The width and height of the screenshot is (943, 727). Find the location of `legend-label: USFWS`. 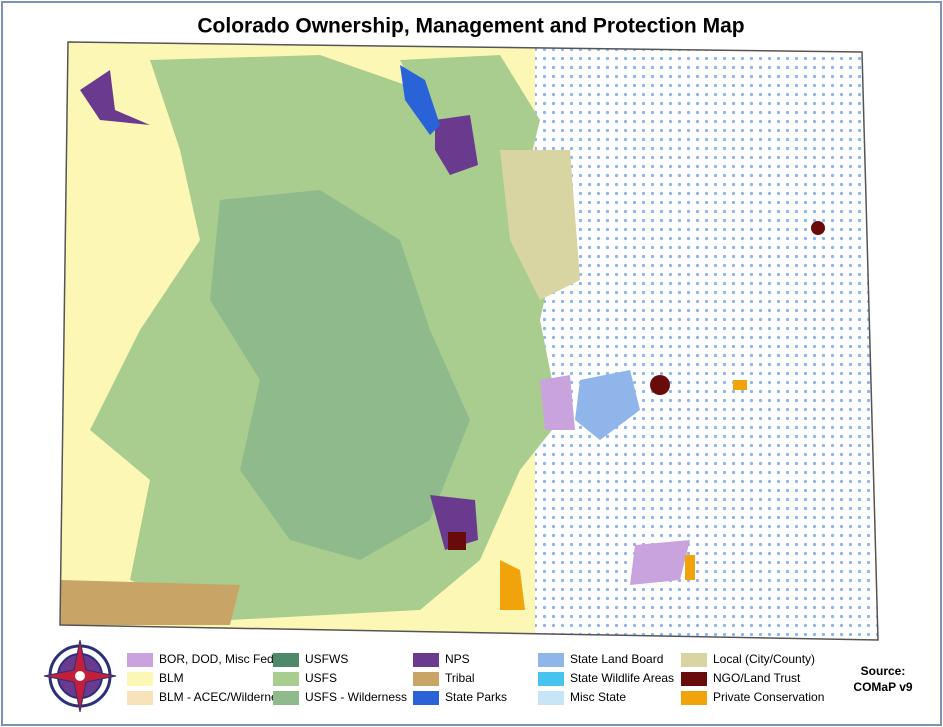

legend-label: USFWS is located at coordinates (326, 659).